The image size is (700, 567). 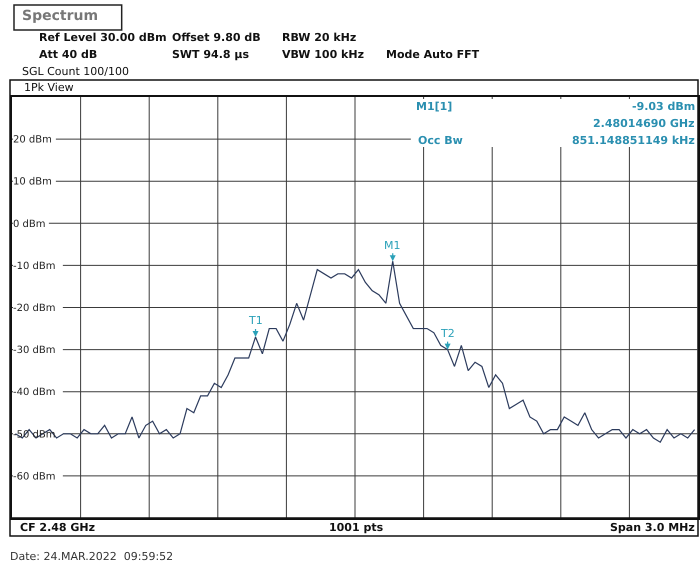 What do you see at coordinates (92, 556) in the screenshot?
I see `text: Date: 24.MAR.2022 09:59:52` at bounding box center [92, 556].